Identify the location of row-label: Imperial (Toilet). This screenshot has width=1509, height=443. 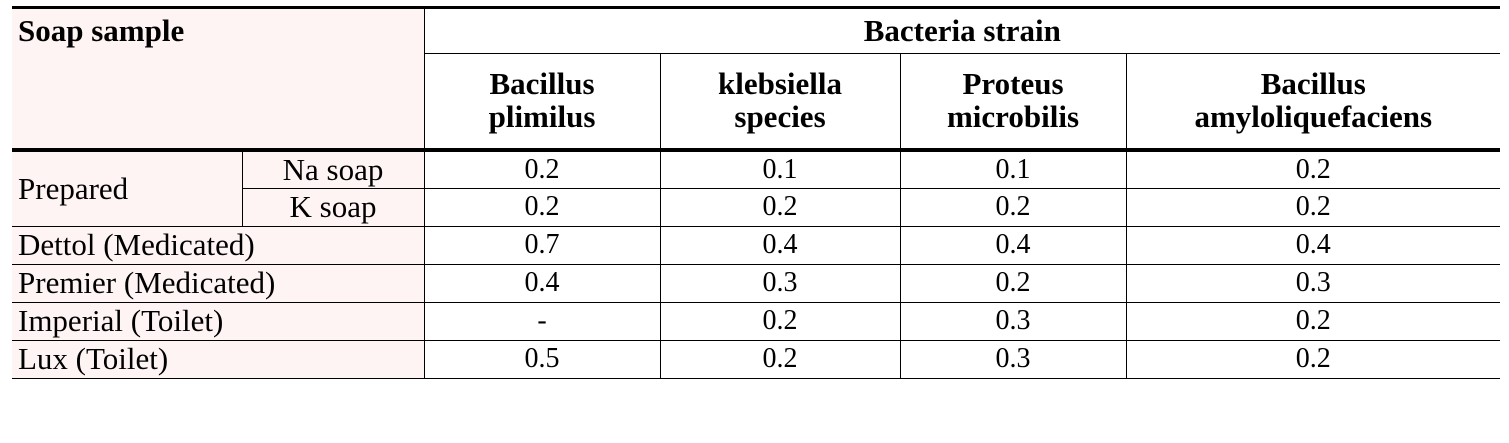
(218, 321).